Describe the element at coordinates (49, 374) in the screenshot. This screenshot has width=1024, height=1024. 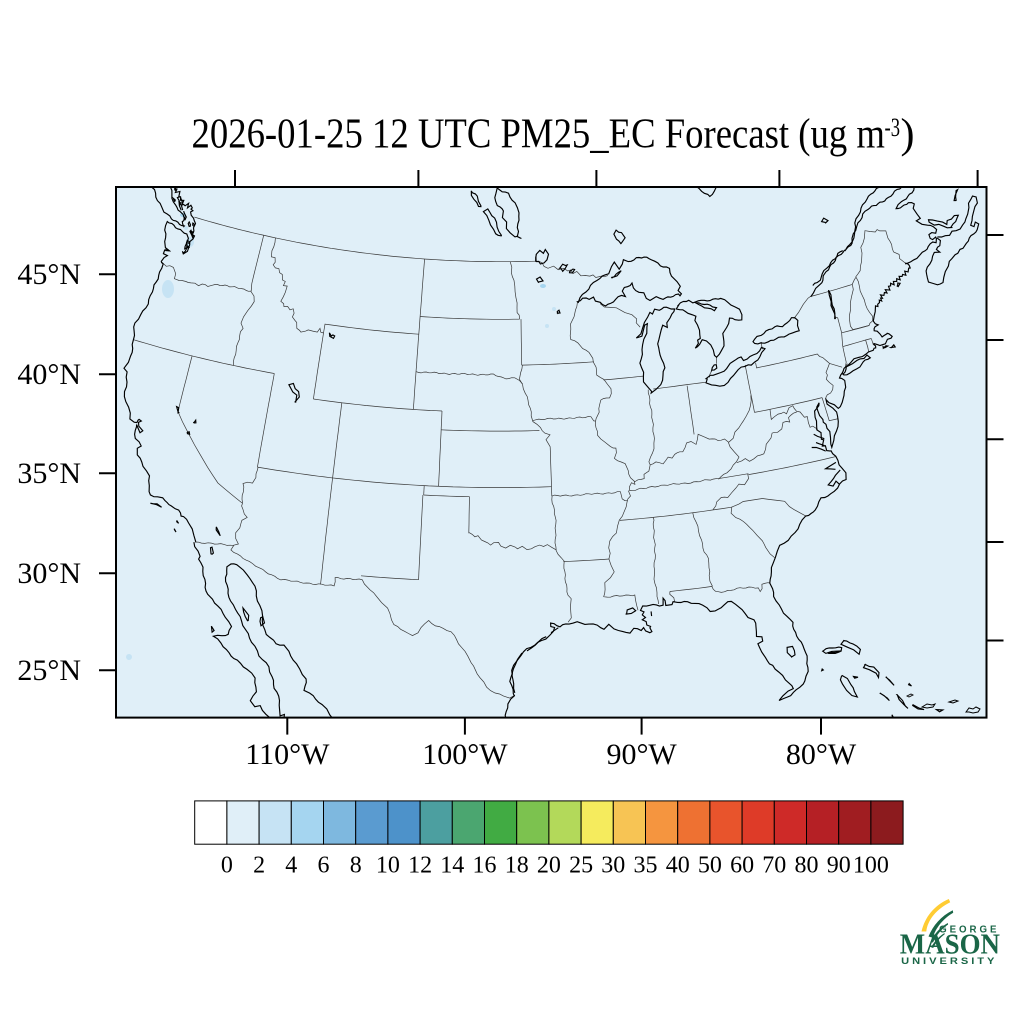
I see `svg-text: 40°N` at that location.